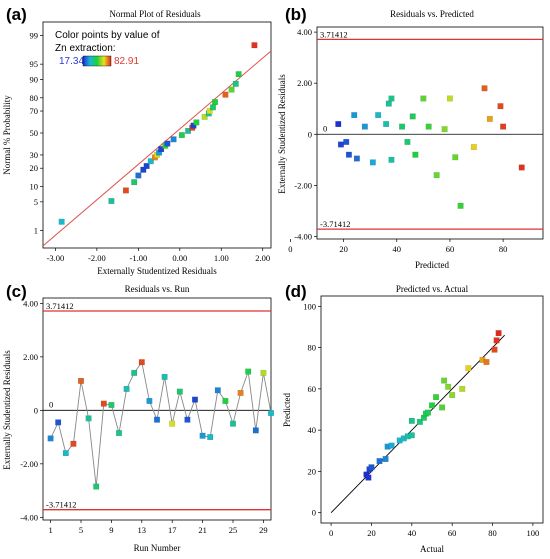 This screenshot has height=559, width=550. I want to click on panel-b-label: (b), so click(296, 14).